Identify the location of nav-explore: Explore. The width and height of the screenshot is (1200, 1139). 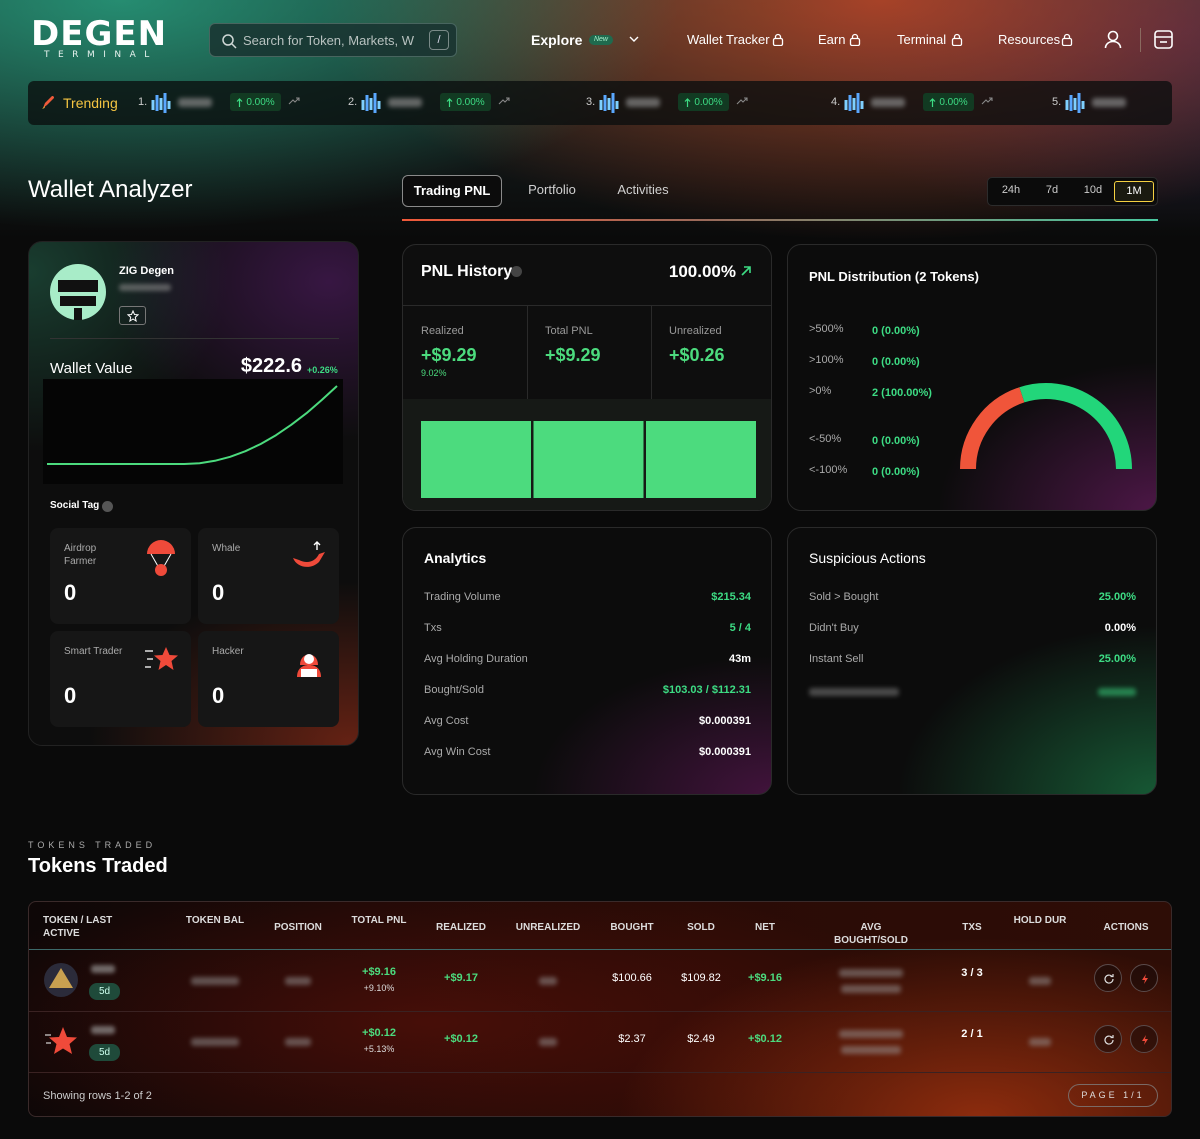
(557, 40).